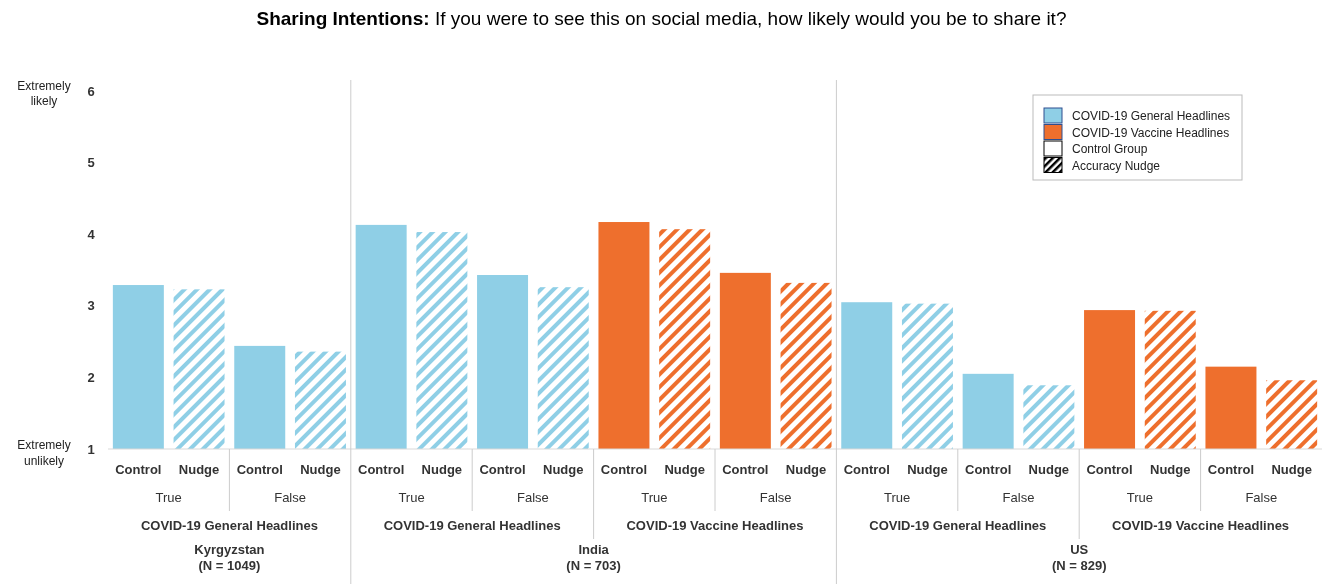  I want to click on text: Kyrgyzstan (N = 1049), so click(229, 557).